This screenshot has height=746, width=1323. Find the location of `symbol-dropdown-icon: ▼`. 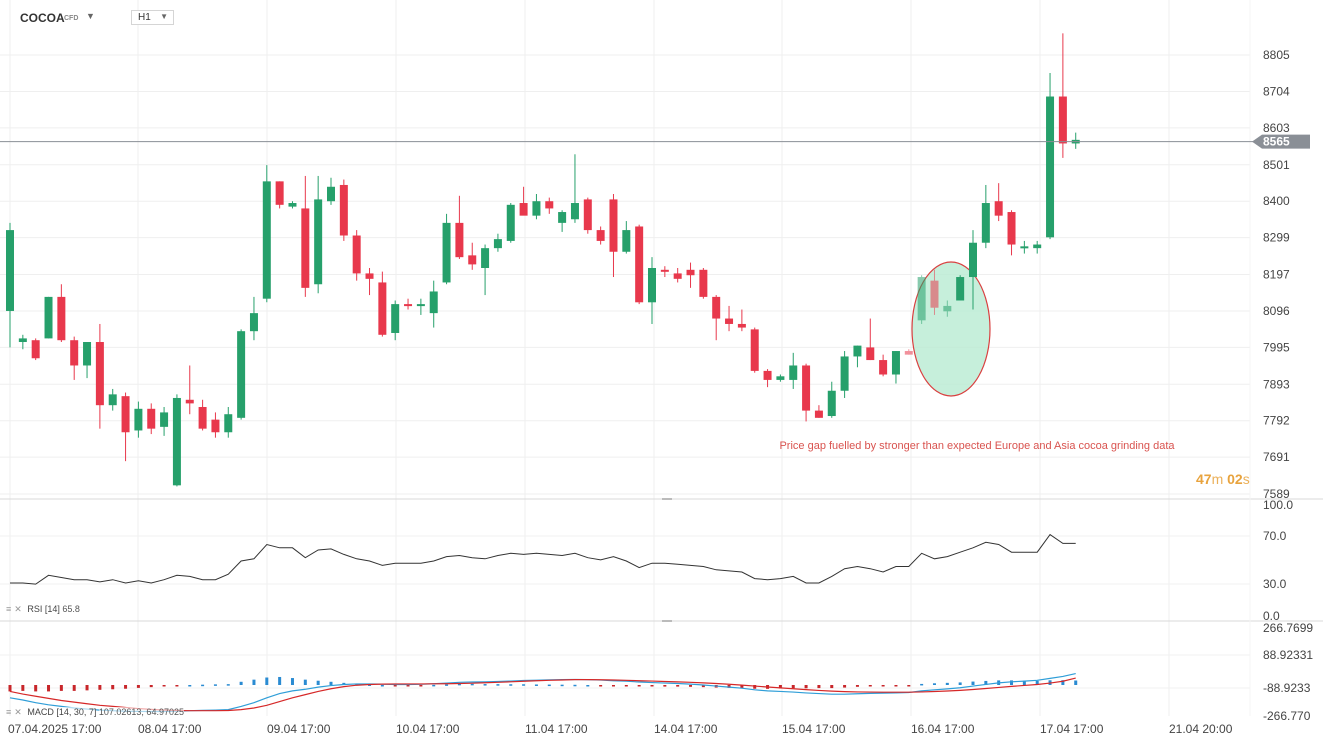

symbol-dropdown-icon: ▼ is located at coordinates (90, 16).